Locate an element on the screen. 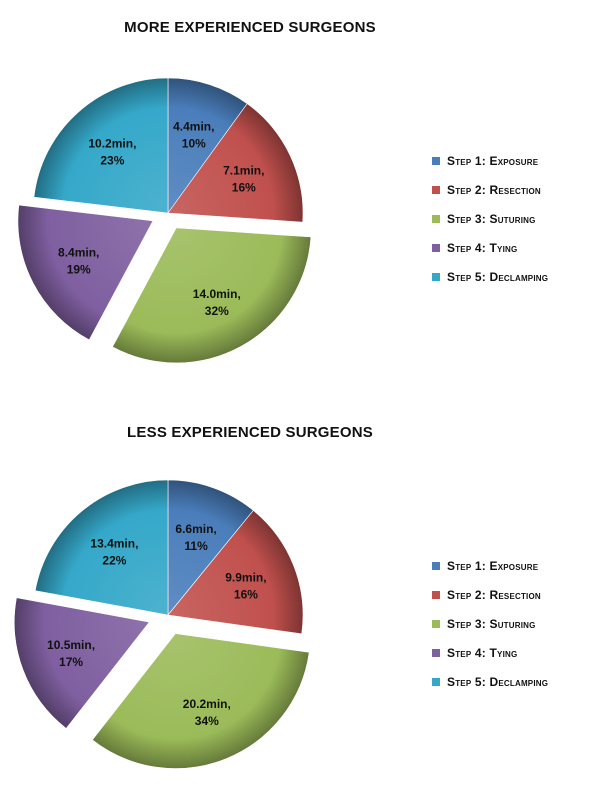  data-label-step-5: 10.2min, 23% is located at coordinates (112, 151).